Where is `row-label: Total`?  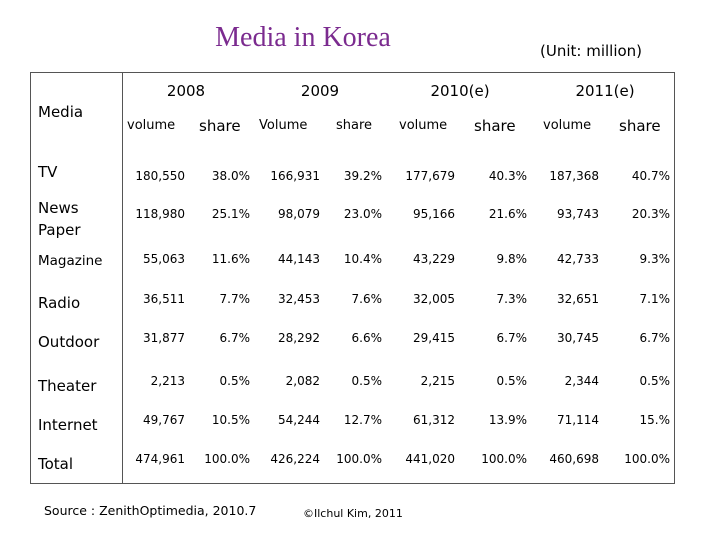
row-label: Total is located at coordinates (56, 464).